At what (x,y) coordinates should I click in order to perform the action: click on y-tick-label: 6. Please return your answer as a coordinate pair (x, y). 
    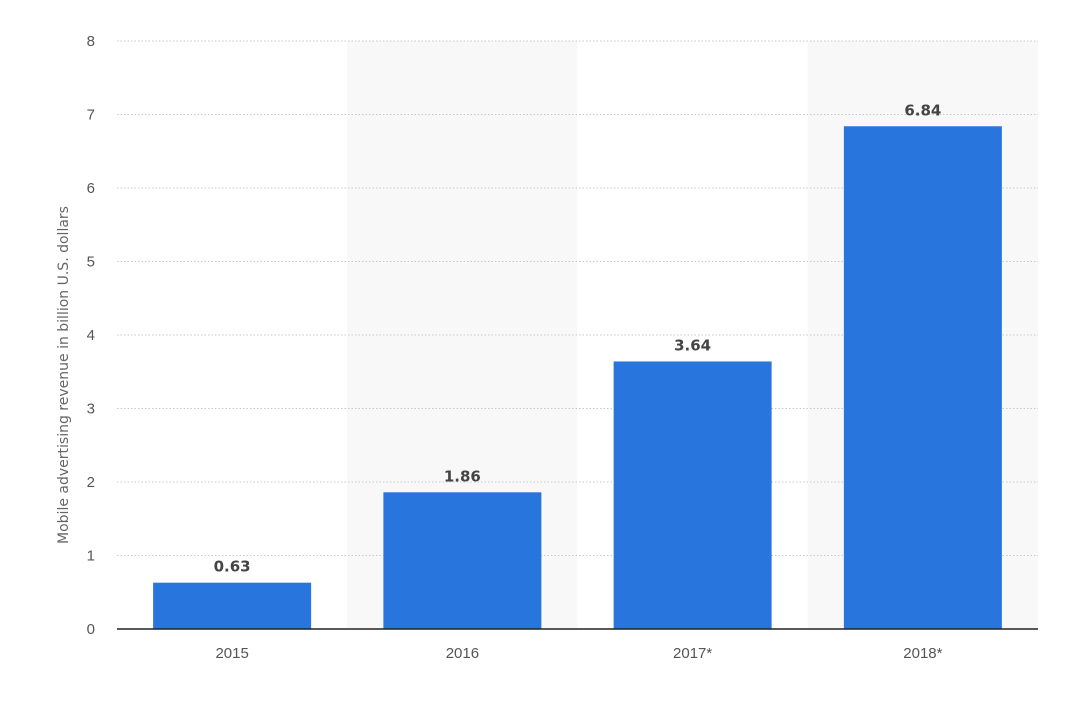
    Looking at the image, I should click on (91, 188).